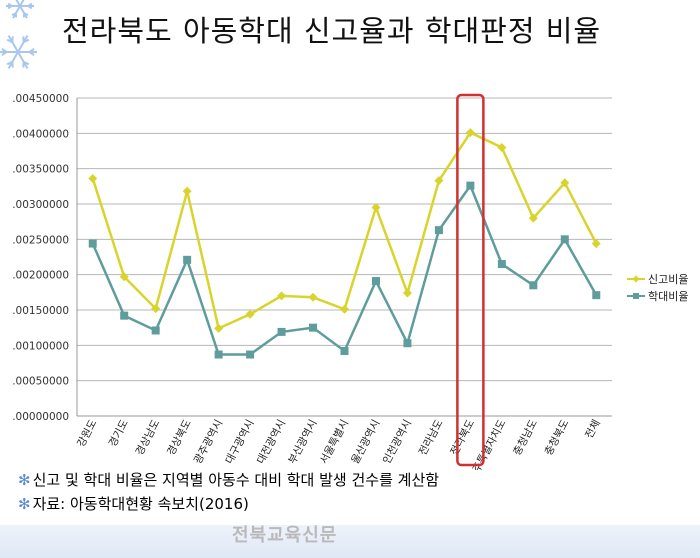 The width and height of the screenshot is (700, 558). I want to click on x-tick-label: 충청남도, so click(525, 437).